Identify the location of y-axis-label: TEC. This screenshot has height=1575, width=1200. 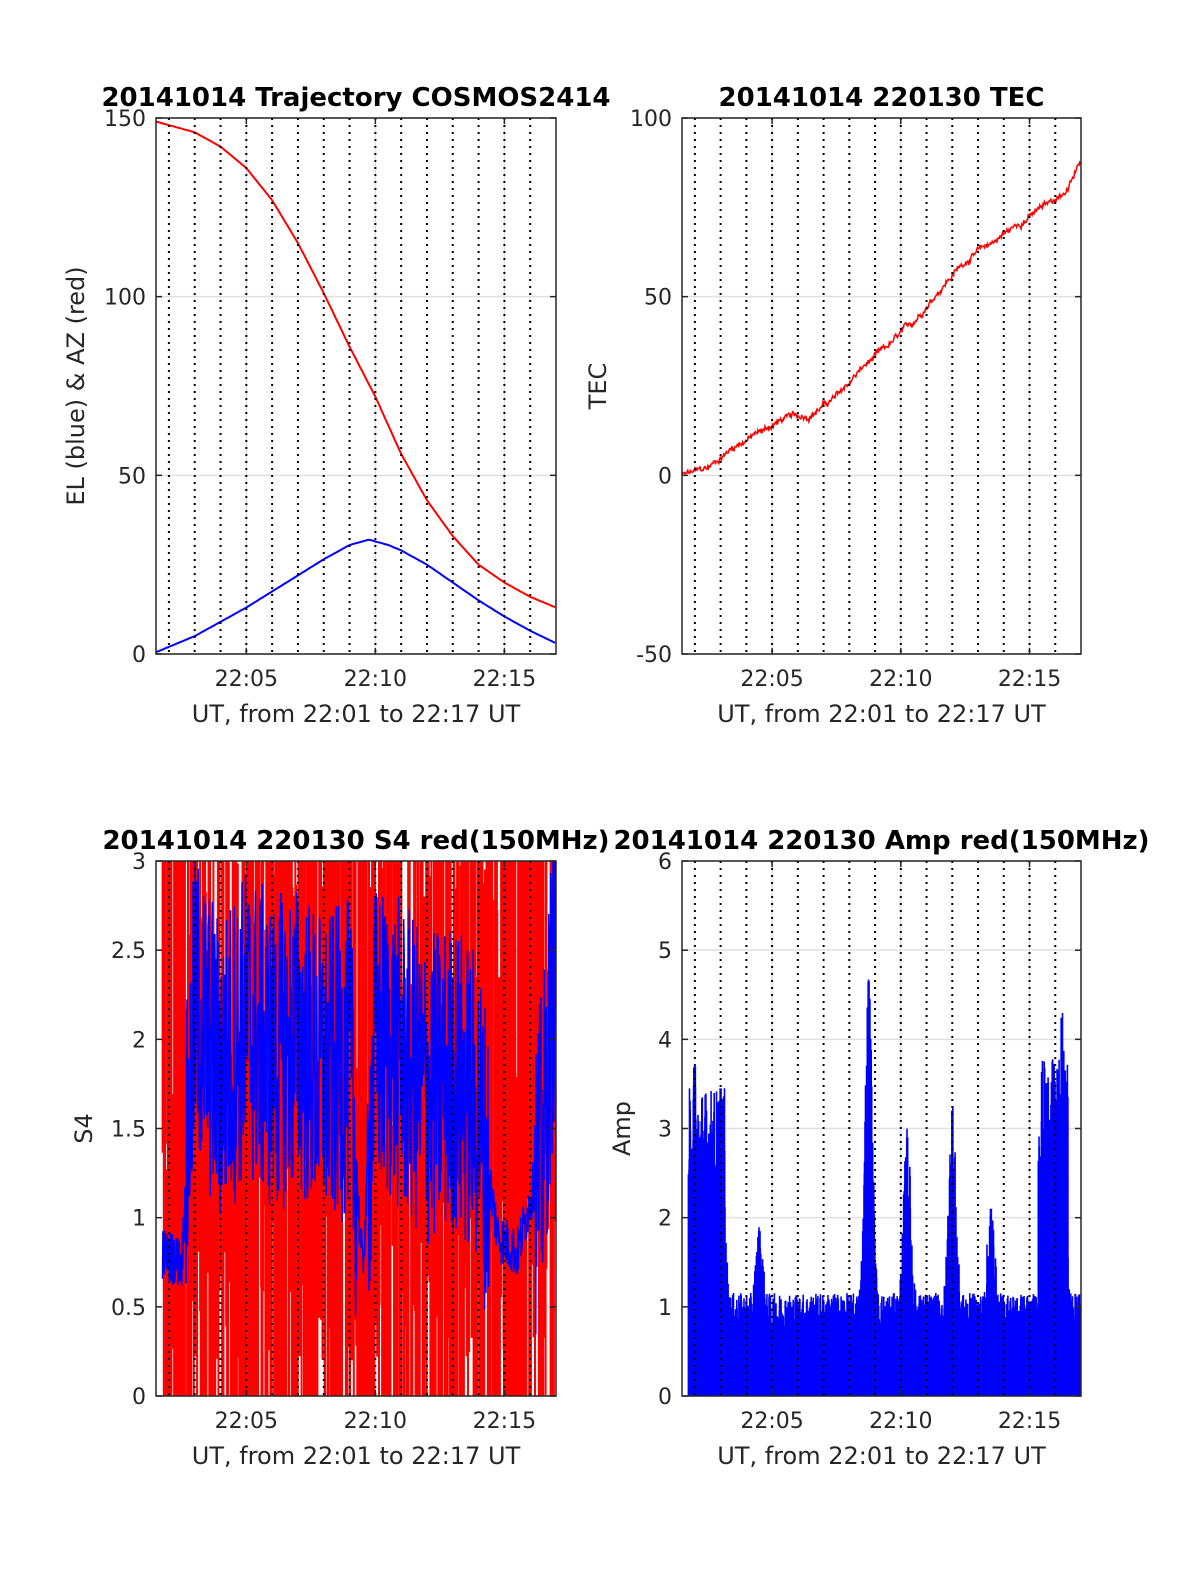
(598, 387).